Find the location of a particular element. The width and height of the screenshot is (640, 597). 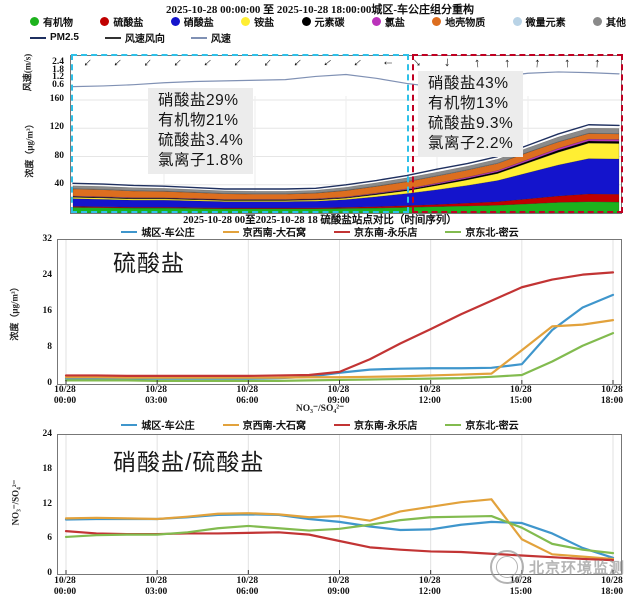

x-tick-label: 10/28 00:00 is located at coordinates (65, 586).